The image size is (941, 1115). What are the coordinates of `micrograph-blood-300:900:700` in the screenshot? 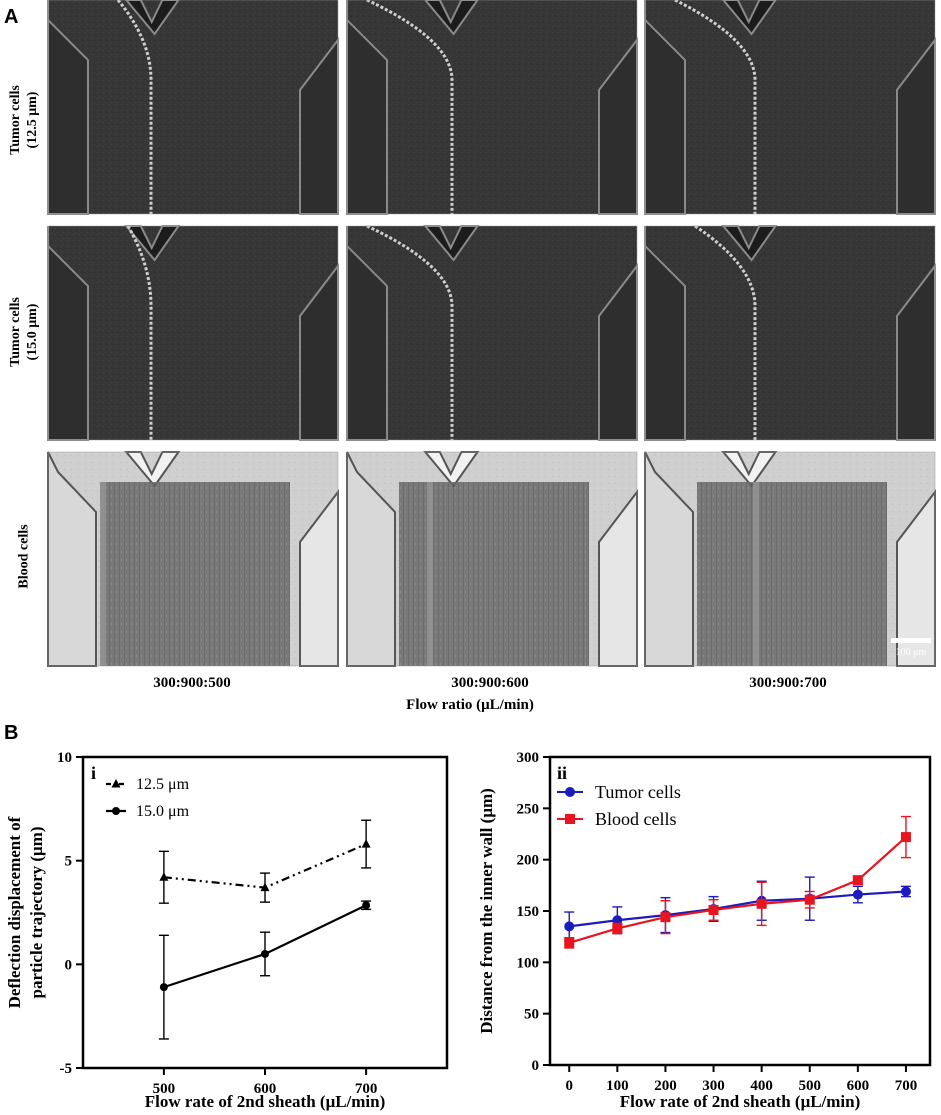 It's located at (790, 559).